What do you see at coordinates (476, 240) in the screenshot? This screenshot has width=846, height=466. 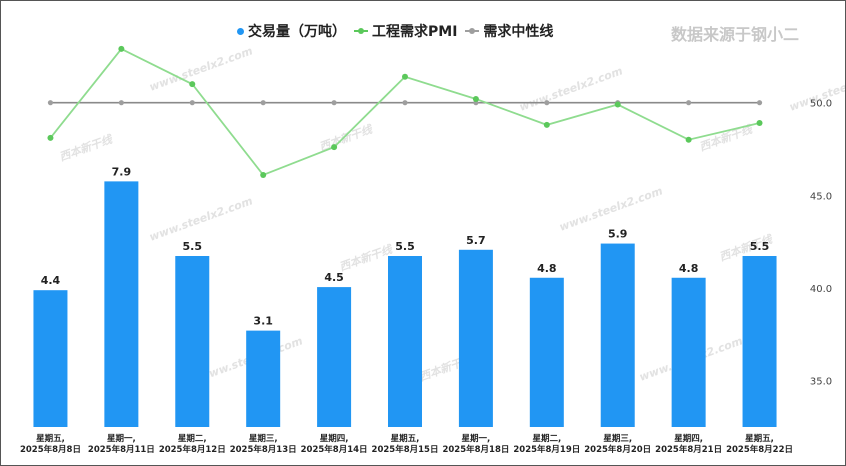 I see `bar-data-label: 5.7` at bounding box center [476, 240].